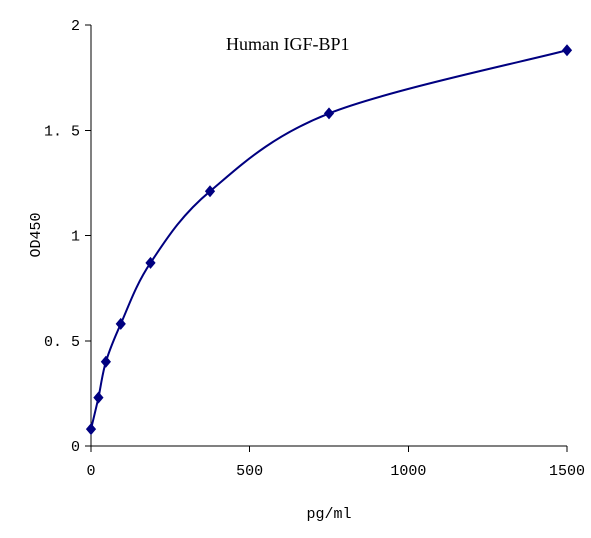 This screenshot has width=591, height=538. I want to click on y-tick-label: 2, so click(75, 26).